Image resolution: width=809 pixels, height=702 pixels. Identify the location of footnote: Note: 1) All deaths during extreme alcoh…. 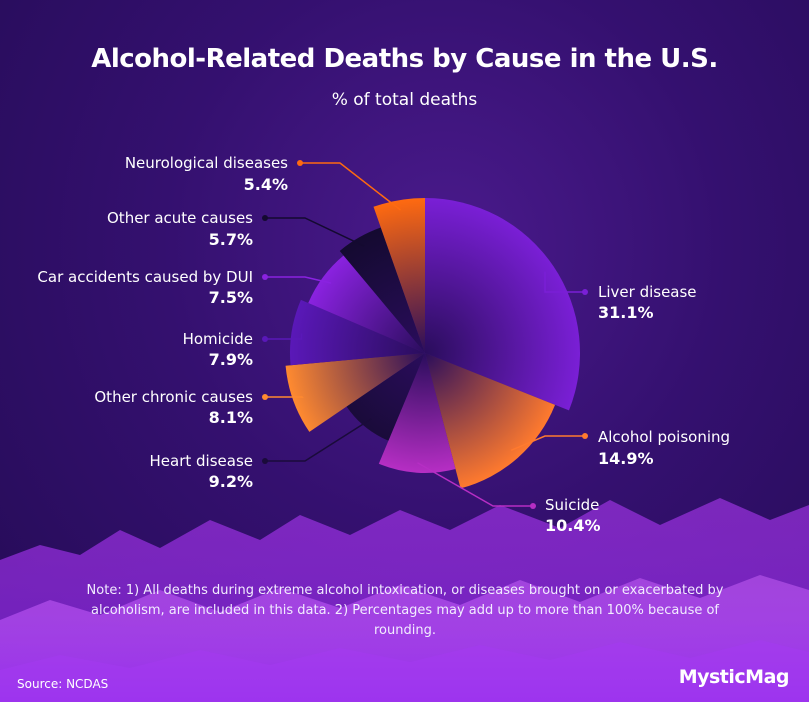
(405, 610).